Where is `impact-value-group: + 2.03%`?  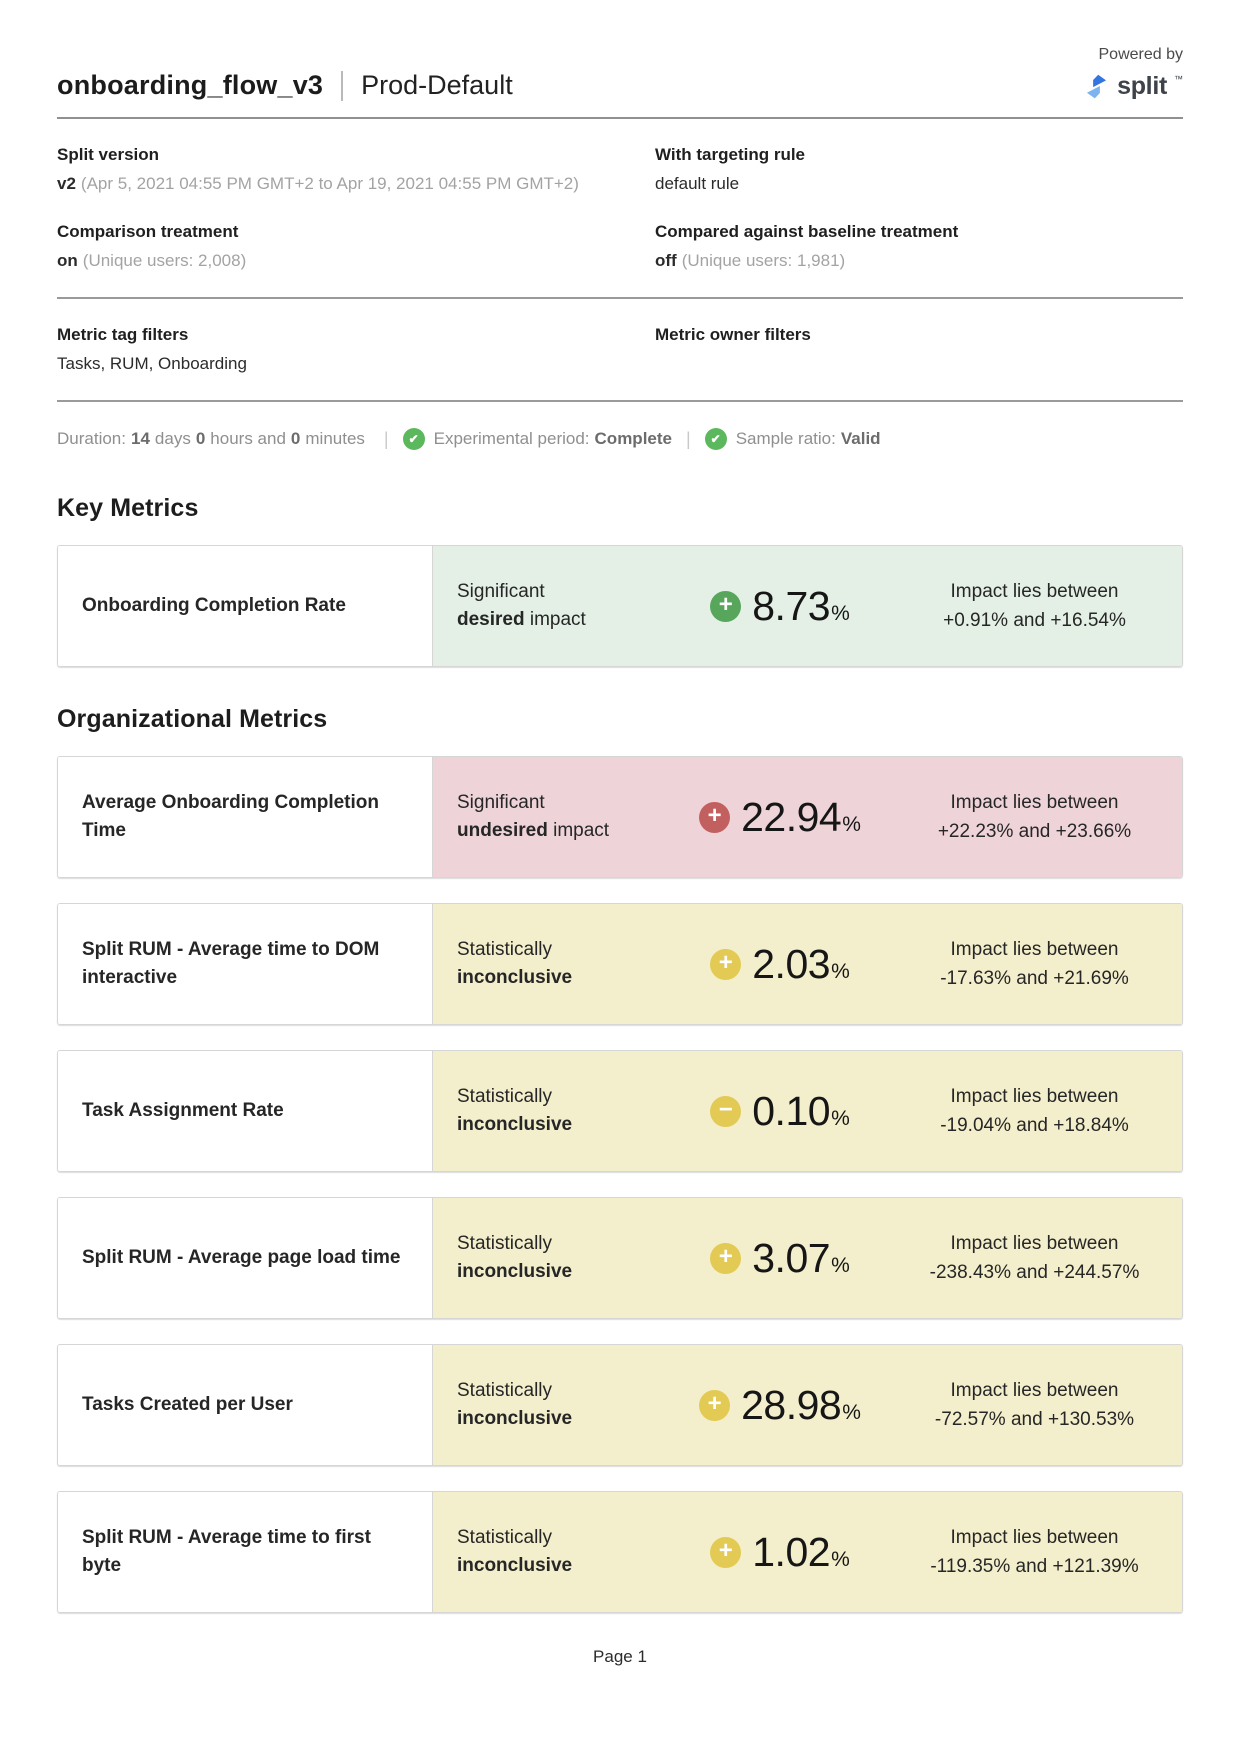
impact-value-group: + 2.03% is located at coordinates (780, 964).